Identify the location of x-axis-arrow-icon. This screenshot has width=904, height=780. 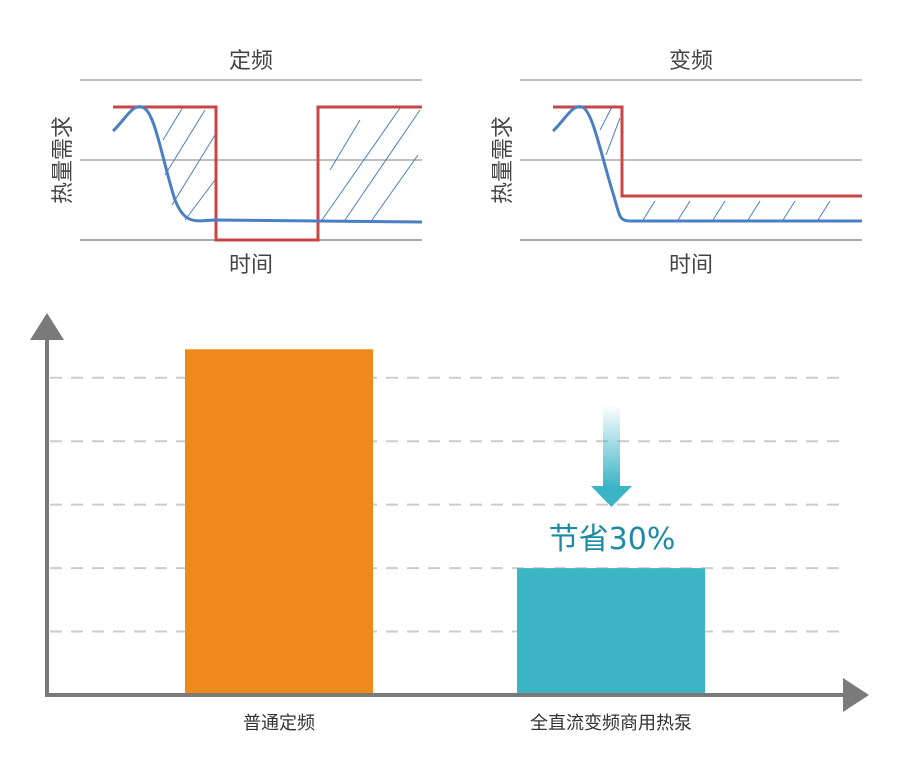
(856, 695).